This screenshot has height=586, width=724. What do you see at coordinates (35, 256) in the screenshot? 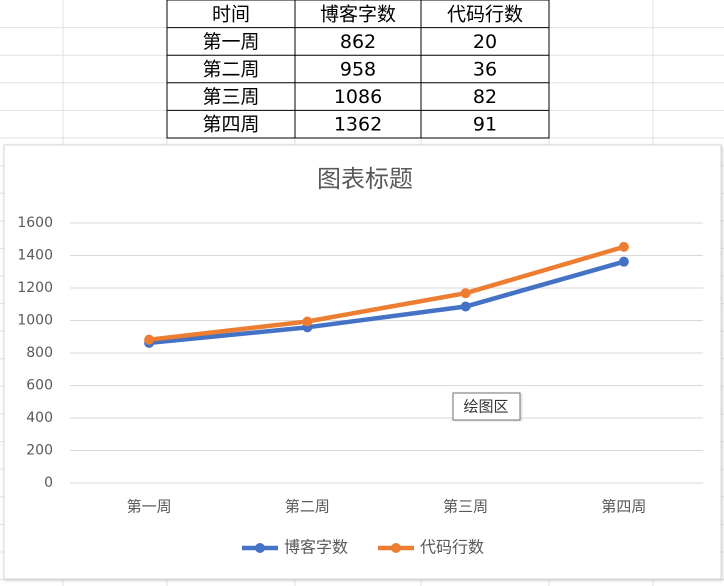
I see `y-tick-label: 1400` at bounding box center [35, 256].